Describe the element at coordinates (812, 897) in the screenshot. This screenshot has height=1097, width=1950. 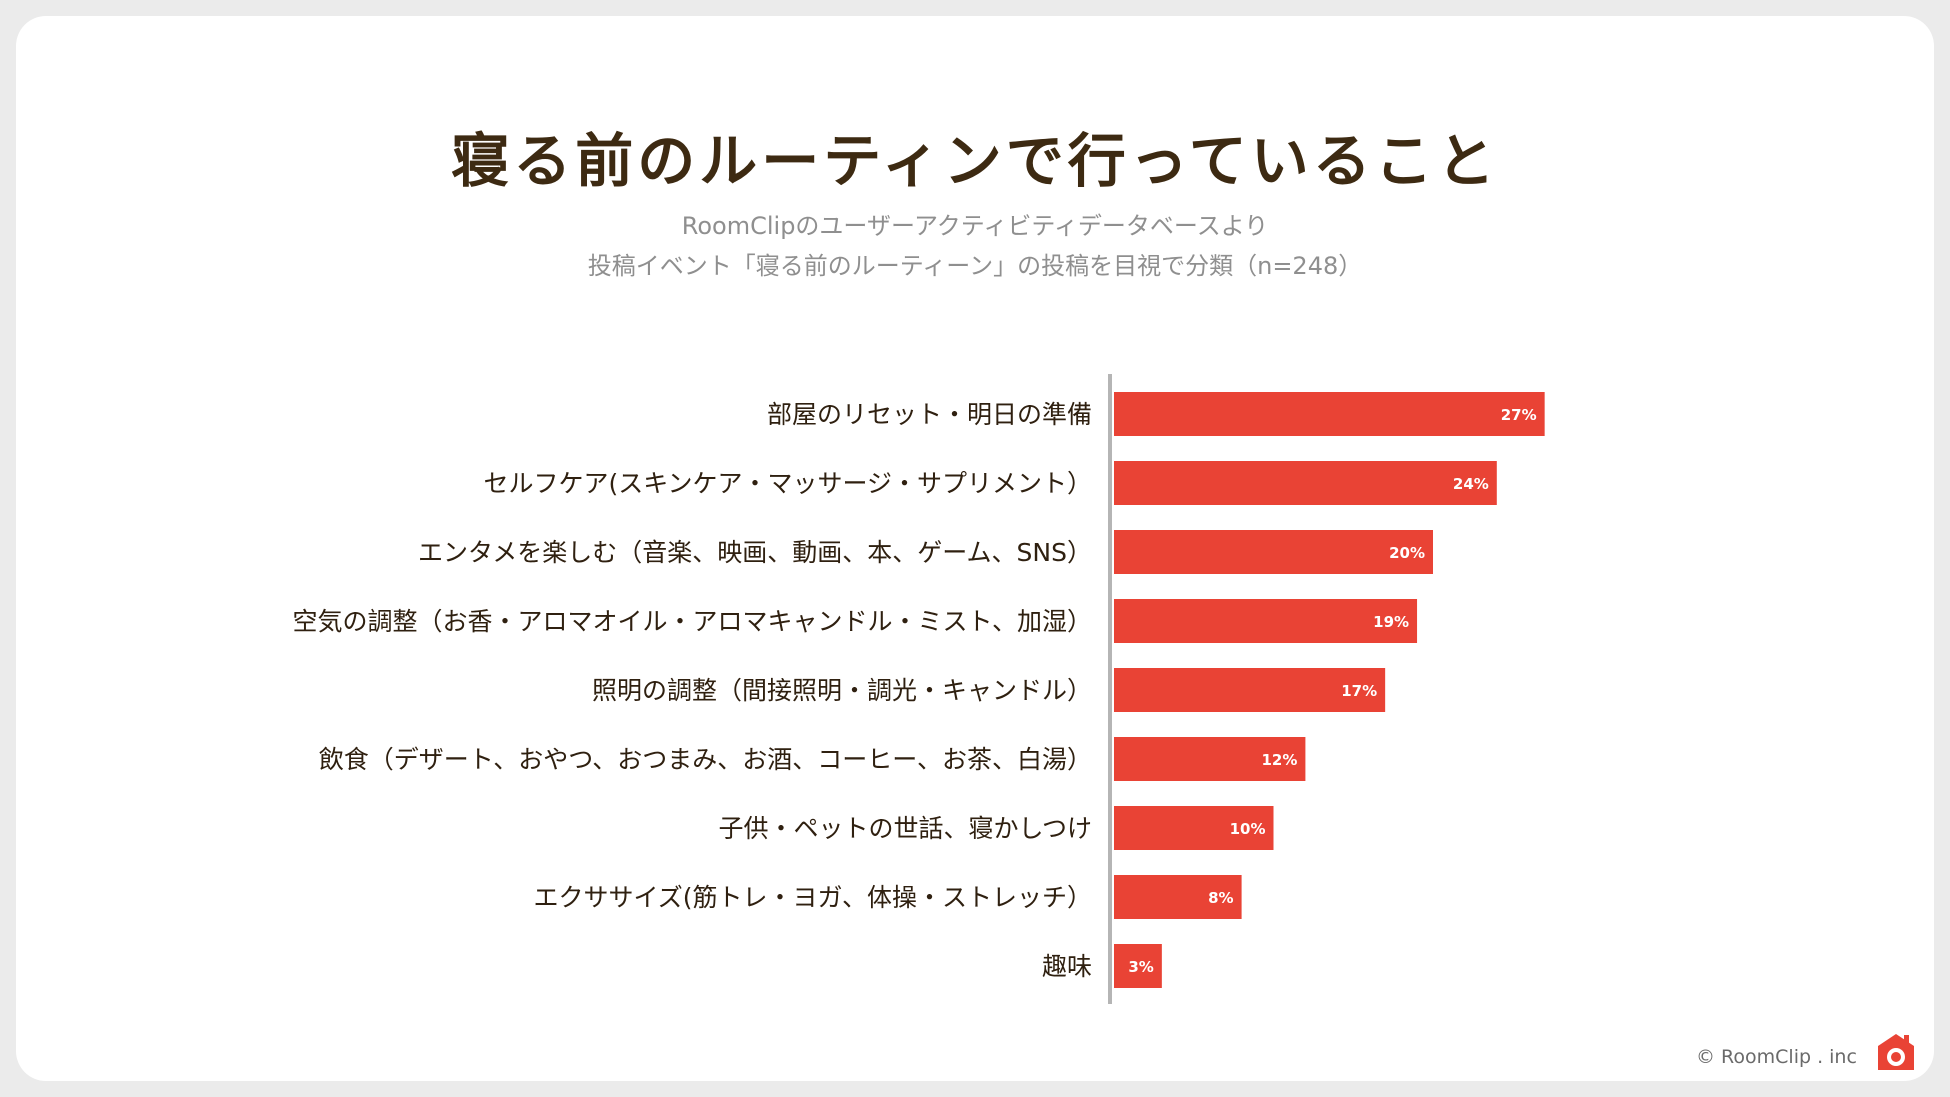
I see `category-label-8: エクササイズ(筋トレ・ヨガ、体操・ストレッチ）` at that location.